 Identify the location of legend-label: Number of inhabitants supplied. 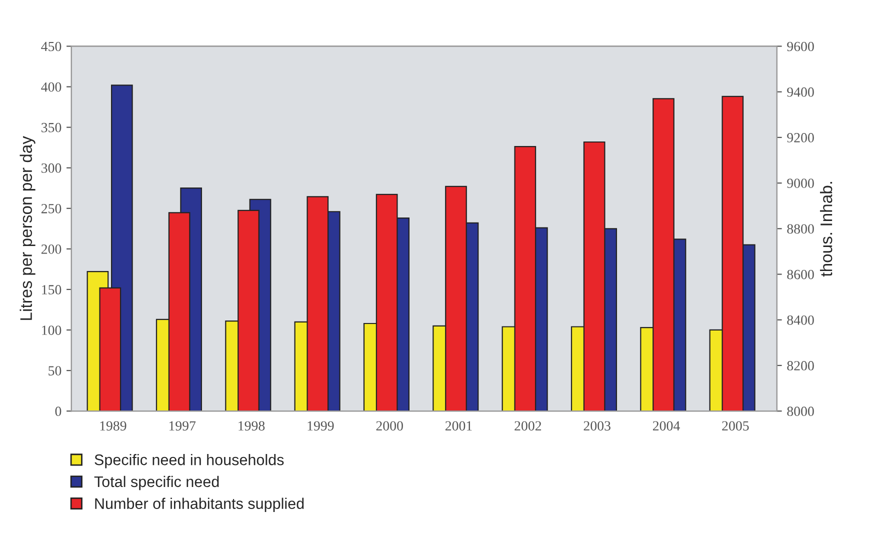
(199, 505).